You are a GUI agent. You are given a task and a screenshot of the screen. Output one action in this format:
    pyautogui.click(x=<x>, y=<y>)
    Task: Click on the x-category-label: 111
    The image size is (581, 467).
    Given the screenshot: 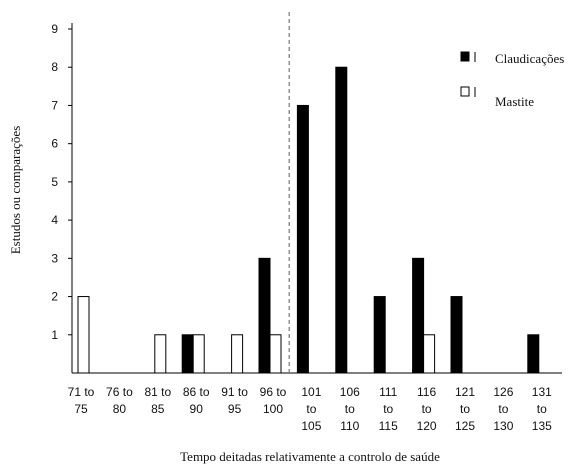 What is the action you would take?
    pyautogui.click(x=388, y=392)
    